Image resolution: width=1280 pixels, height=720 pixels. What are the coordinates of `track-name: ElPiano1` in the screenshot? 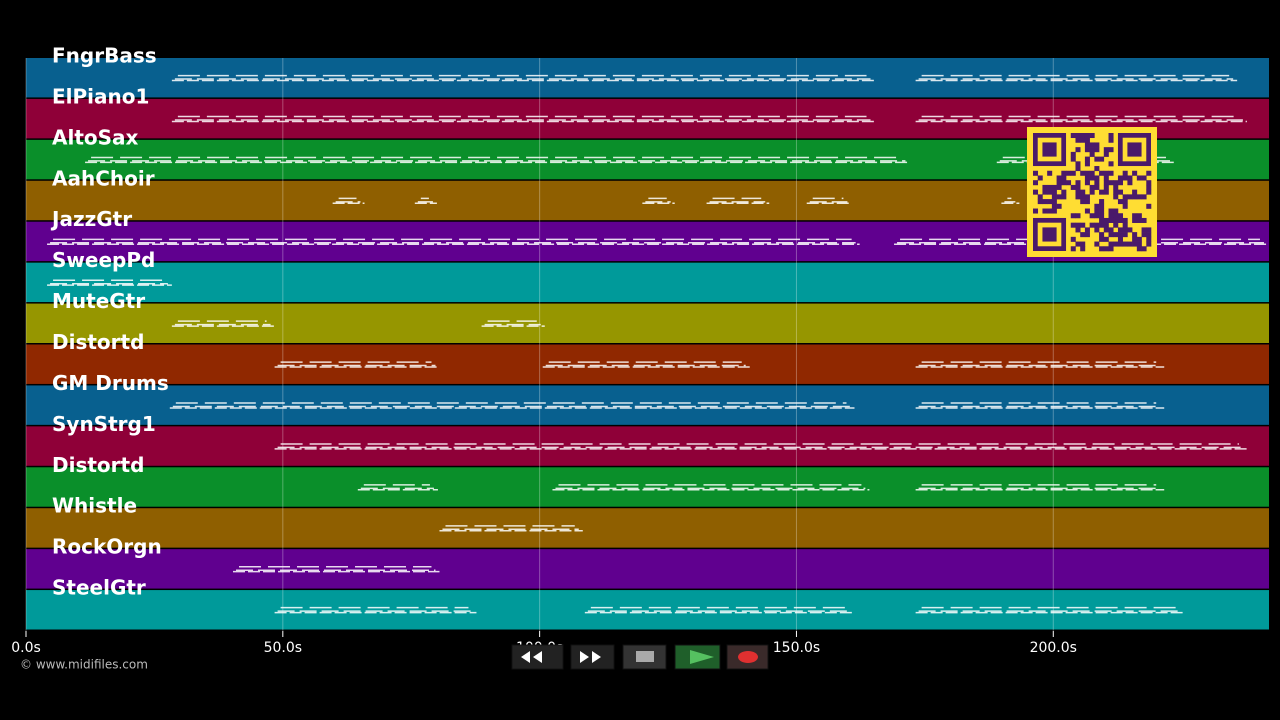 It's located at (100, 96).